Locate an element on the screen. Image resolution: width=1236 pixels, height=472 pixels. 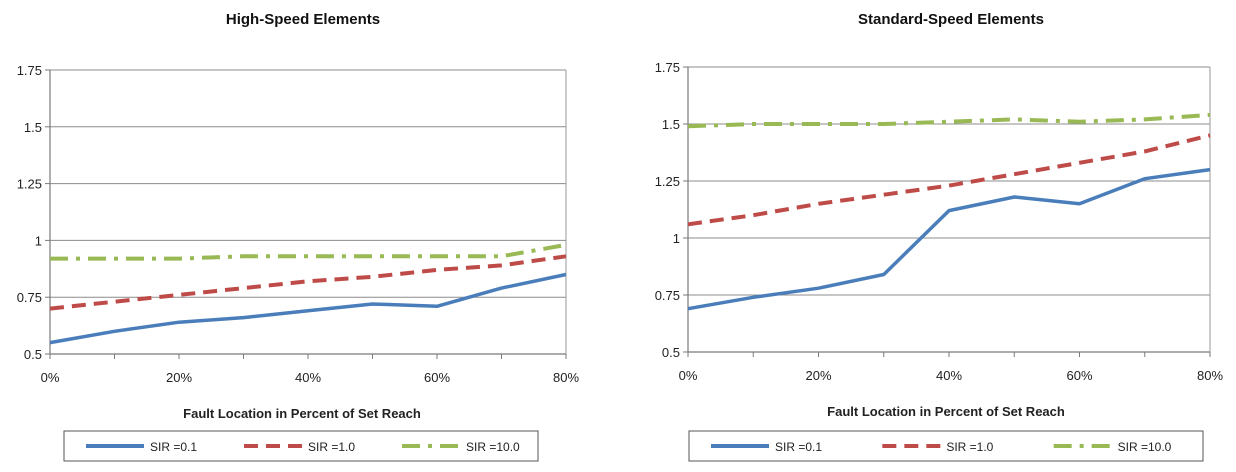
legend-box is located at coordinates (946, 446).